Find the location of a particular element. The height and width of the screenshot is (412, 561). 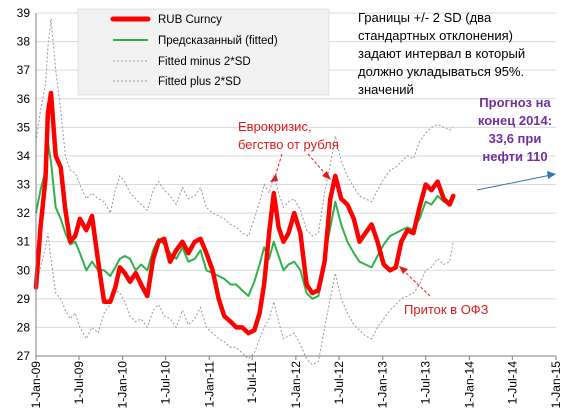

eurocrisis-annotation: Еврокризис, бегство от рубля is located at coordinates (288, 150).